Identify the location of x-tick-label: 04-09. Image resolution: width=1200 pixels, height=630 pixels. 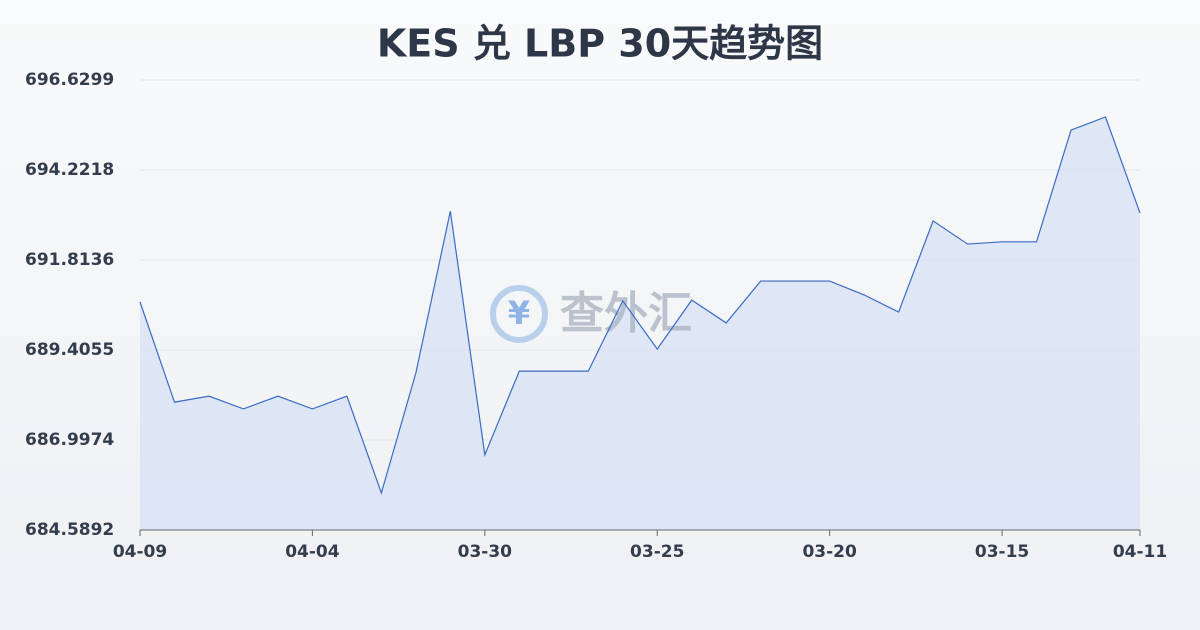
(140, 552).